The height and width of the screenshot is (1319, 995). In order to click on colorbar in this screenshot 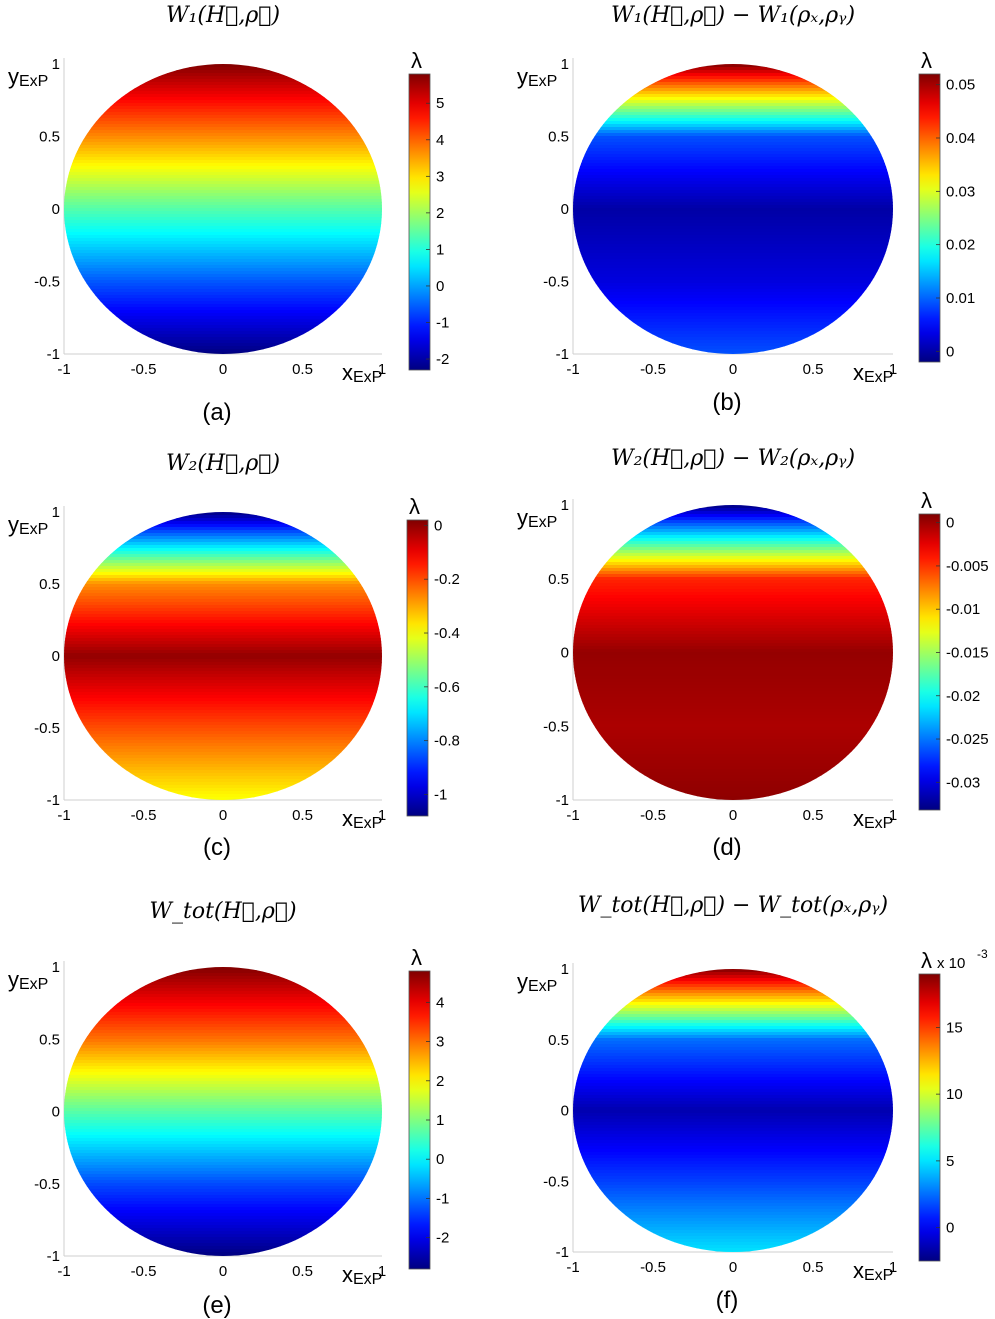, I will do `click(929, 218)`.